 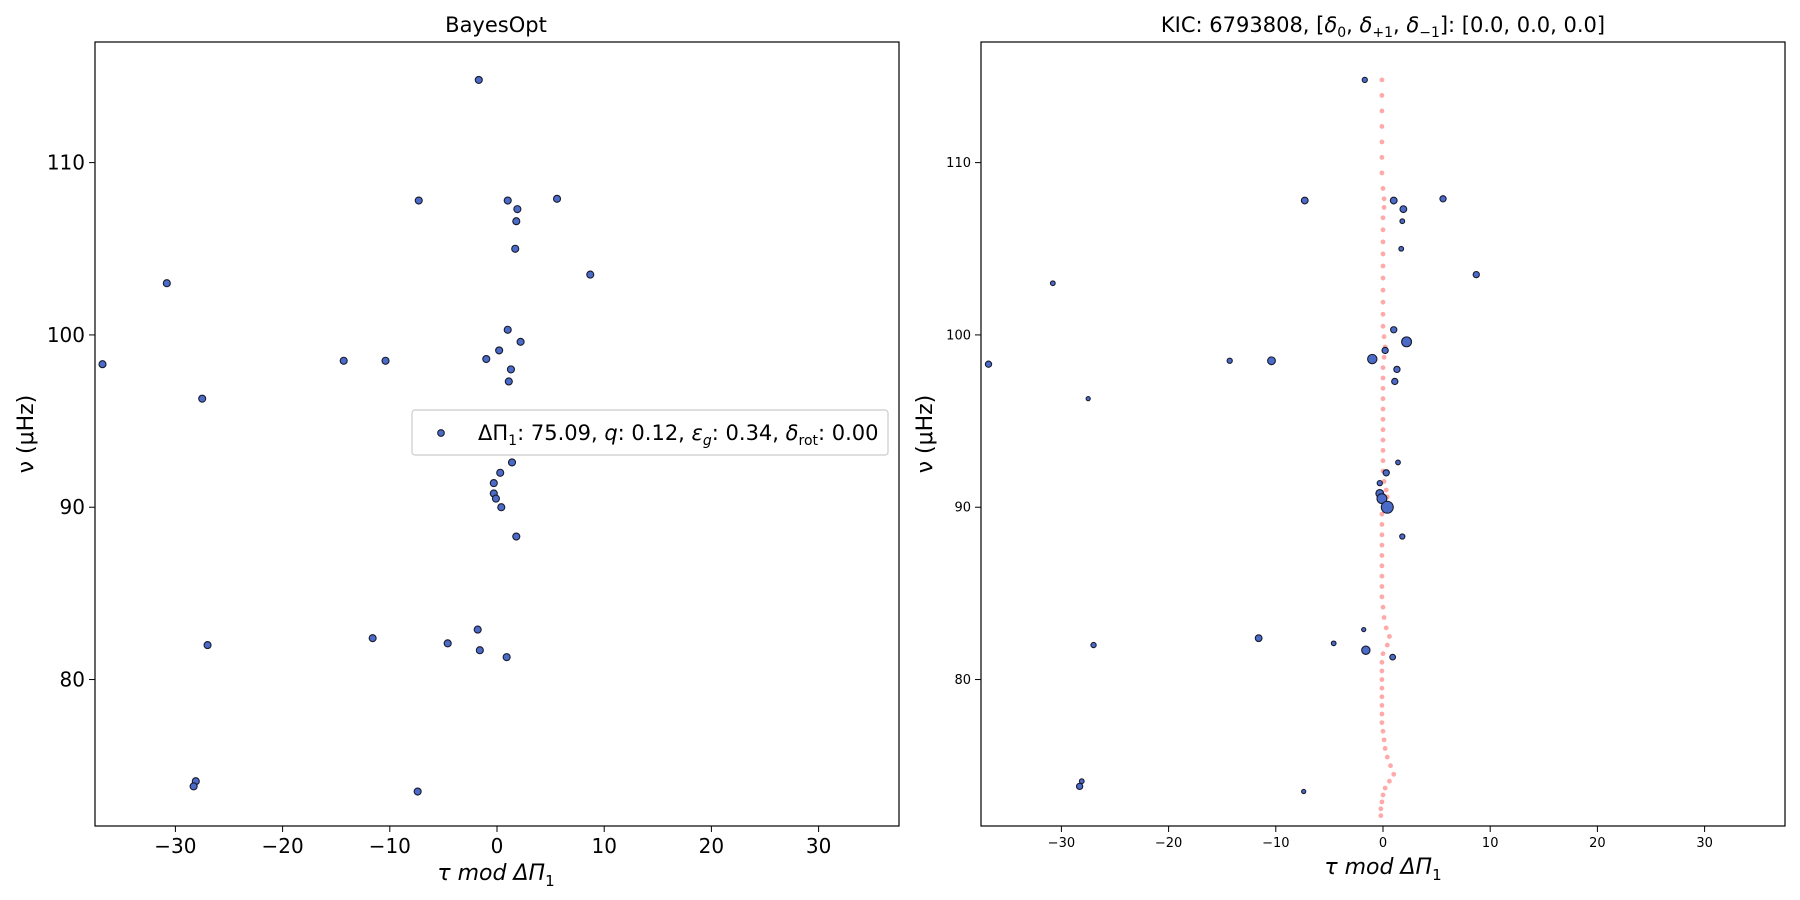 I want to click on right-y-tick-label: 90, so click(x=962, y=508).